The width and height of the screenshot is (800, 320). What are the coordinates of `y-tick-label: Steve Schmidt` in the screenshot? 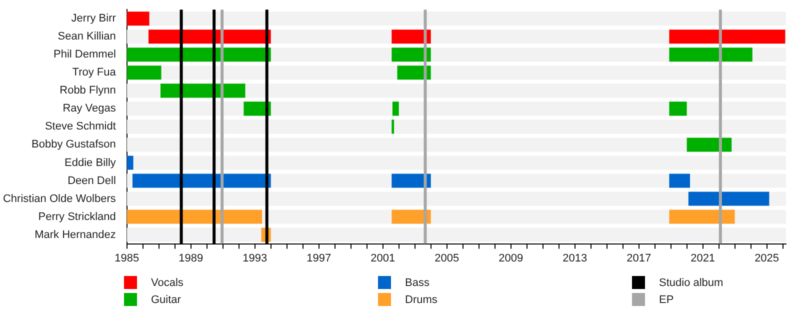 It's located at (80, 126).